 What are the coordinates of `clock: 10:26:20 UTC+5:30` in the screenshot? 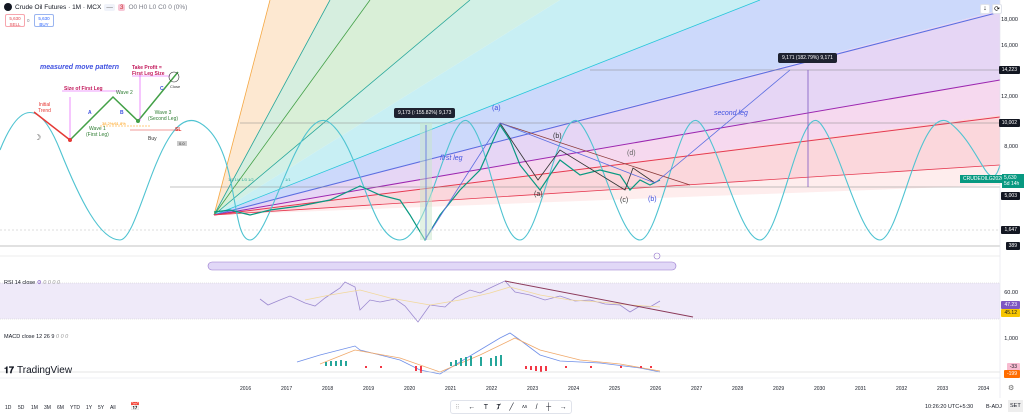 It's located at (949, 407).